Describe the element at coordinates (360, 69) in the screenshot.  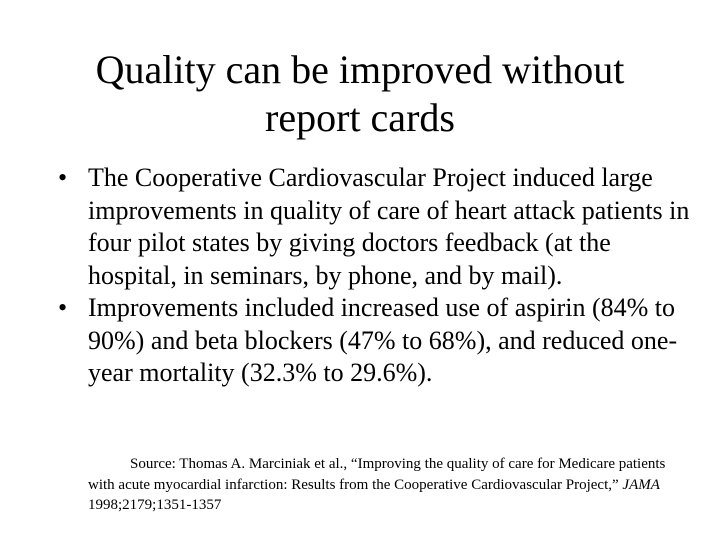
I see `title-line-1: Quality can be improved without` at that location.